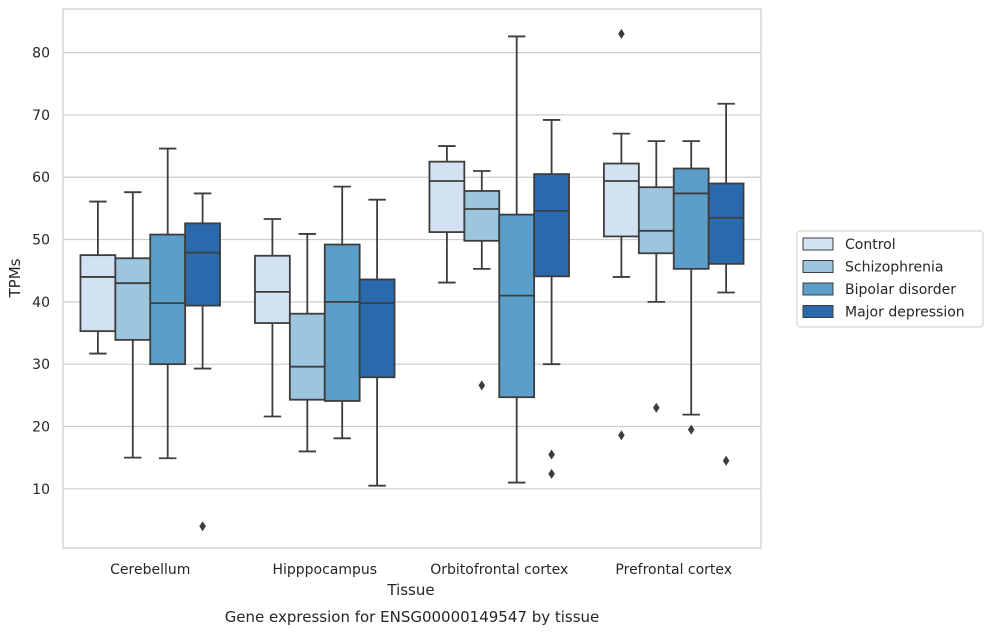  I want to click on y-tick-label: 20, so click(41, 427).